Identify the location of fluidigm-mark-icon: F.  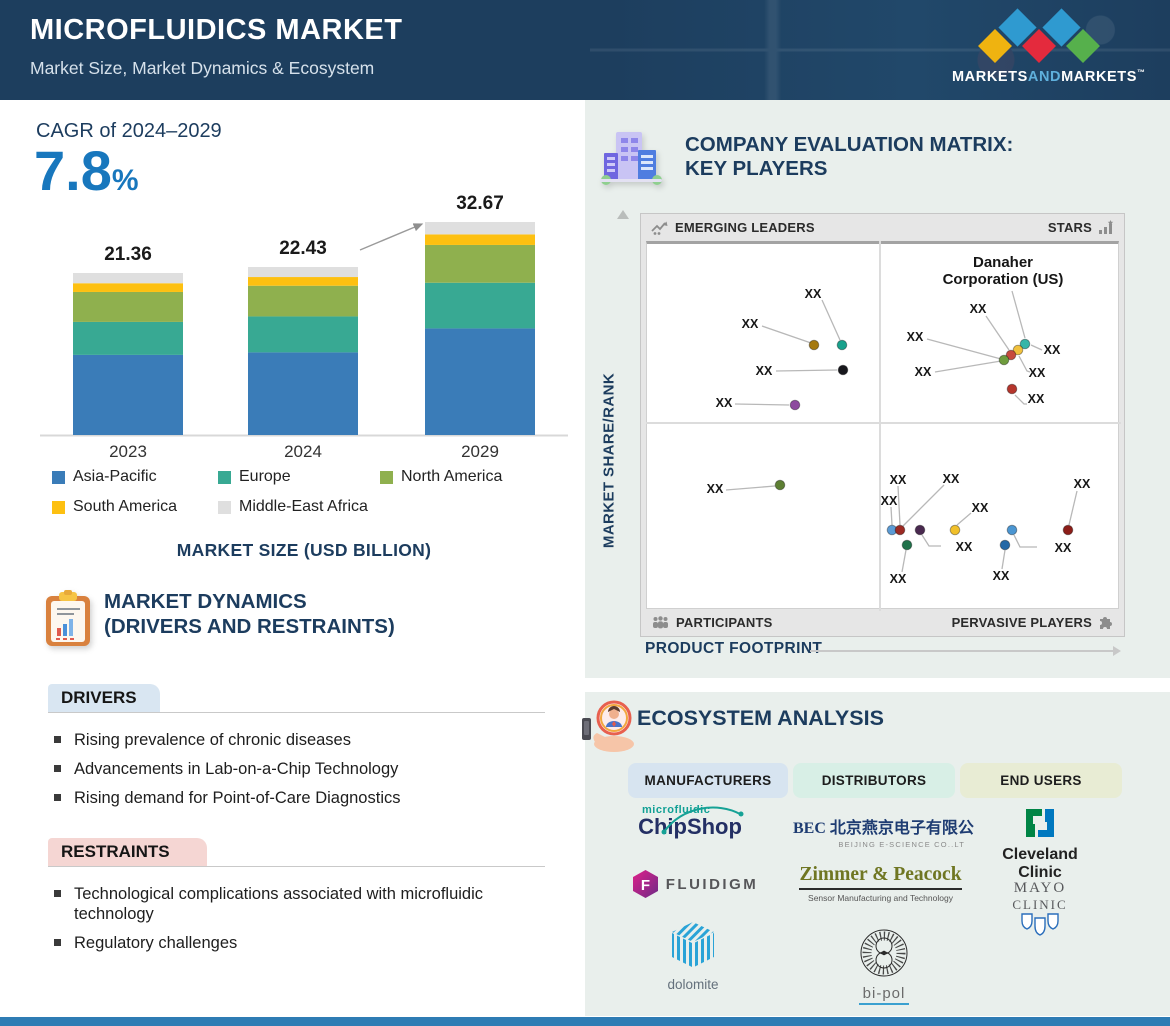
(645, 884).